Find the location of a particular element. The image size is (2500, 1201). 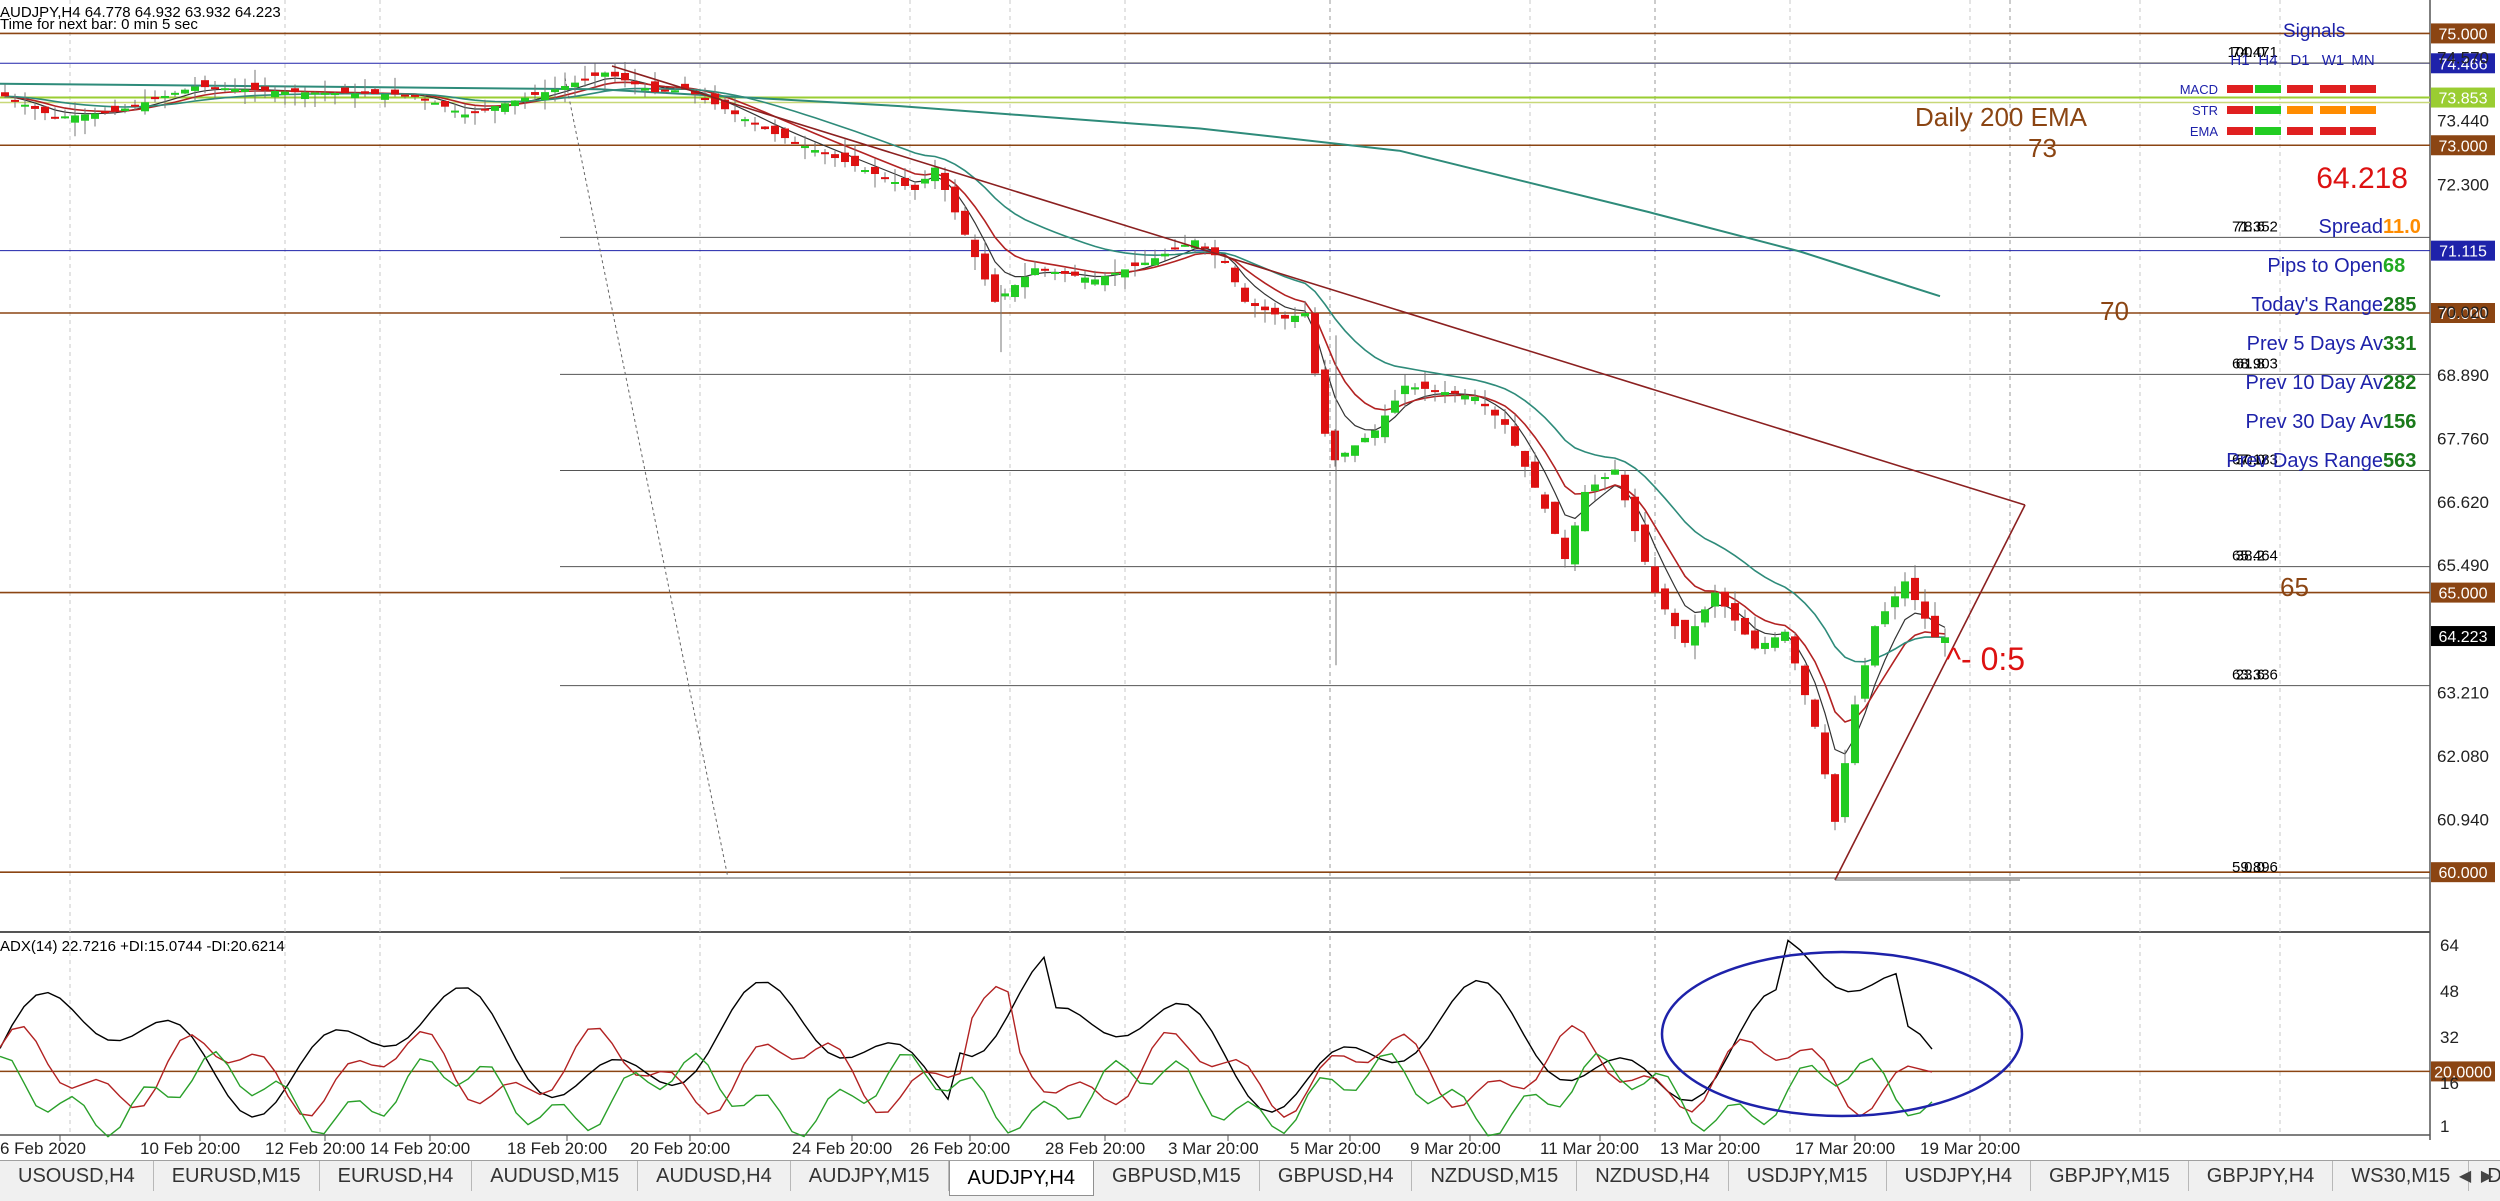

chart-tab: NZDUSD,H4 is located at coordinates (1653, 1176).